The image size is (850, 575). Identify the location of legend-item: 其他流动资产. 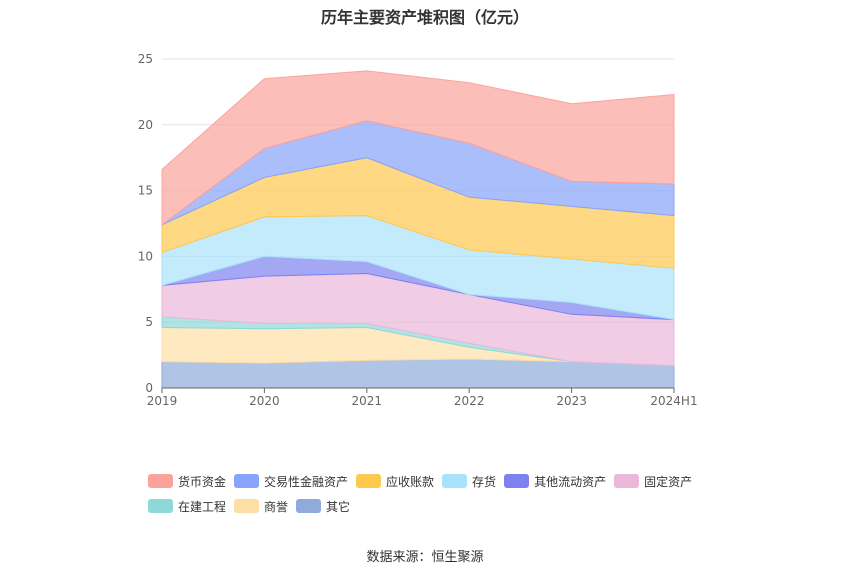
(555, 481).